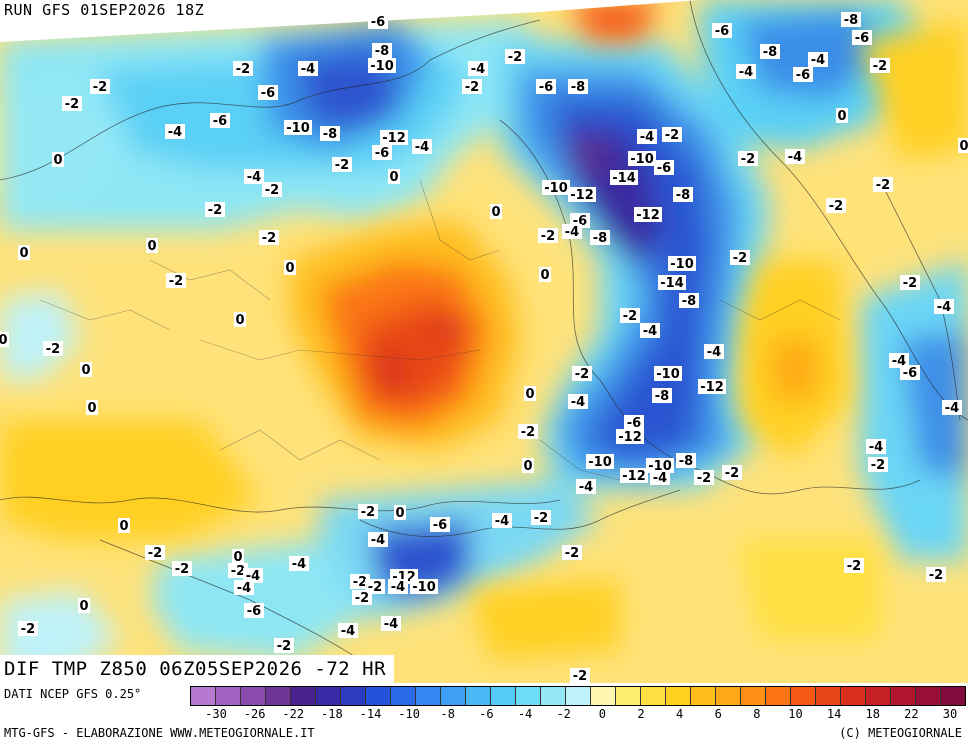 The height and width of the screenshot is (745, 968). What do you see at coordinates (834, 714) in the screenshot?
I see `scale-tick-label: 14` at bounding box center [834, 714].